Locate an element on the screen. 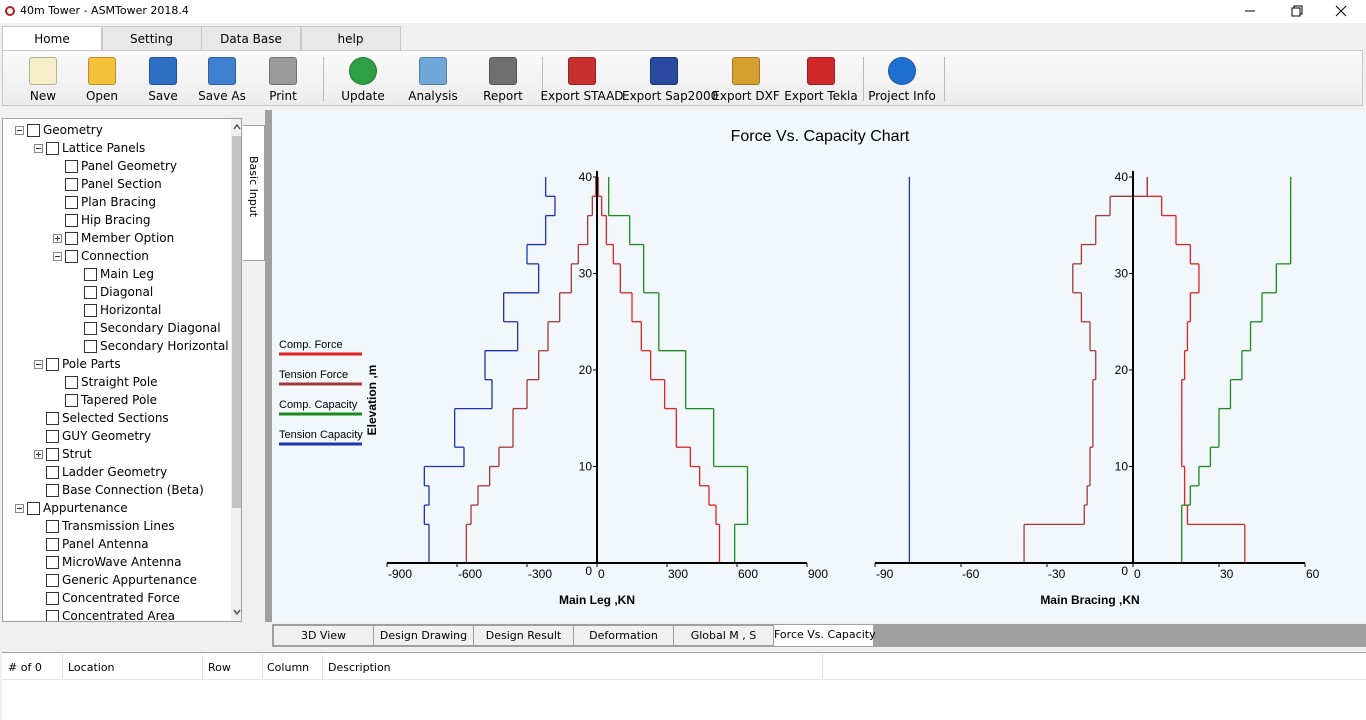 The width and height of the screenshot is (1366, 720). view-tab: 3D View is located at coordinates (323, 635).